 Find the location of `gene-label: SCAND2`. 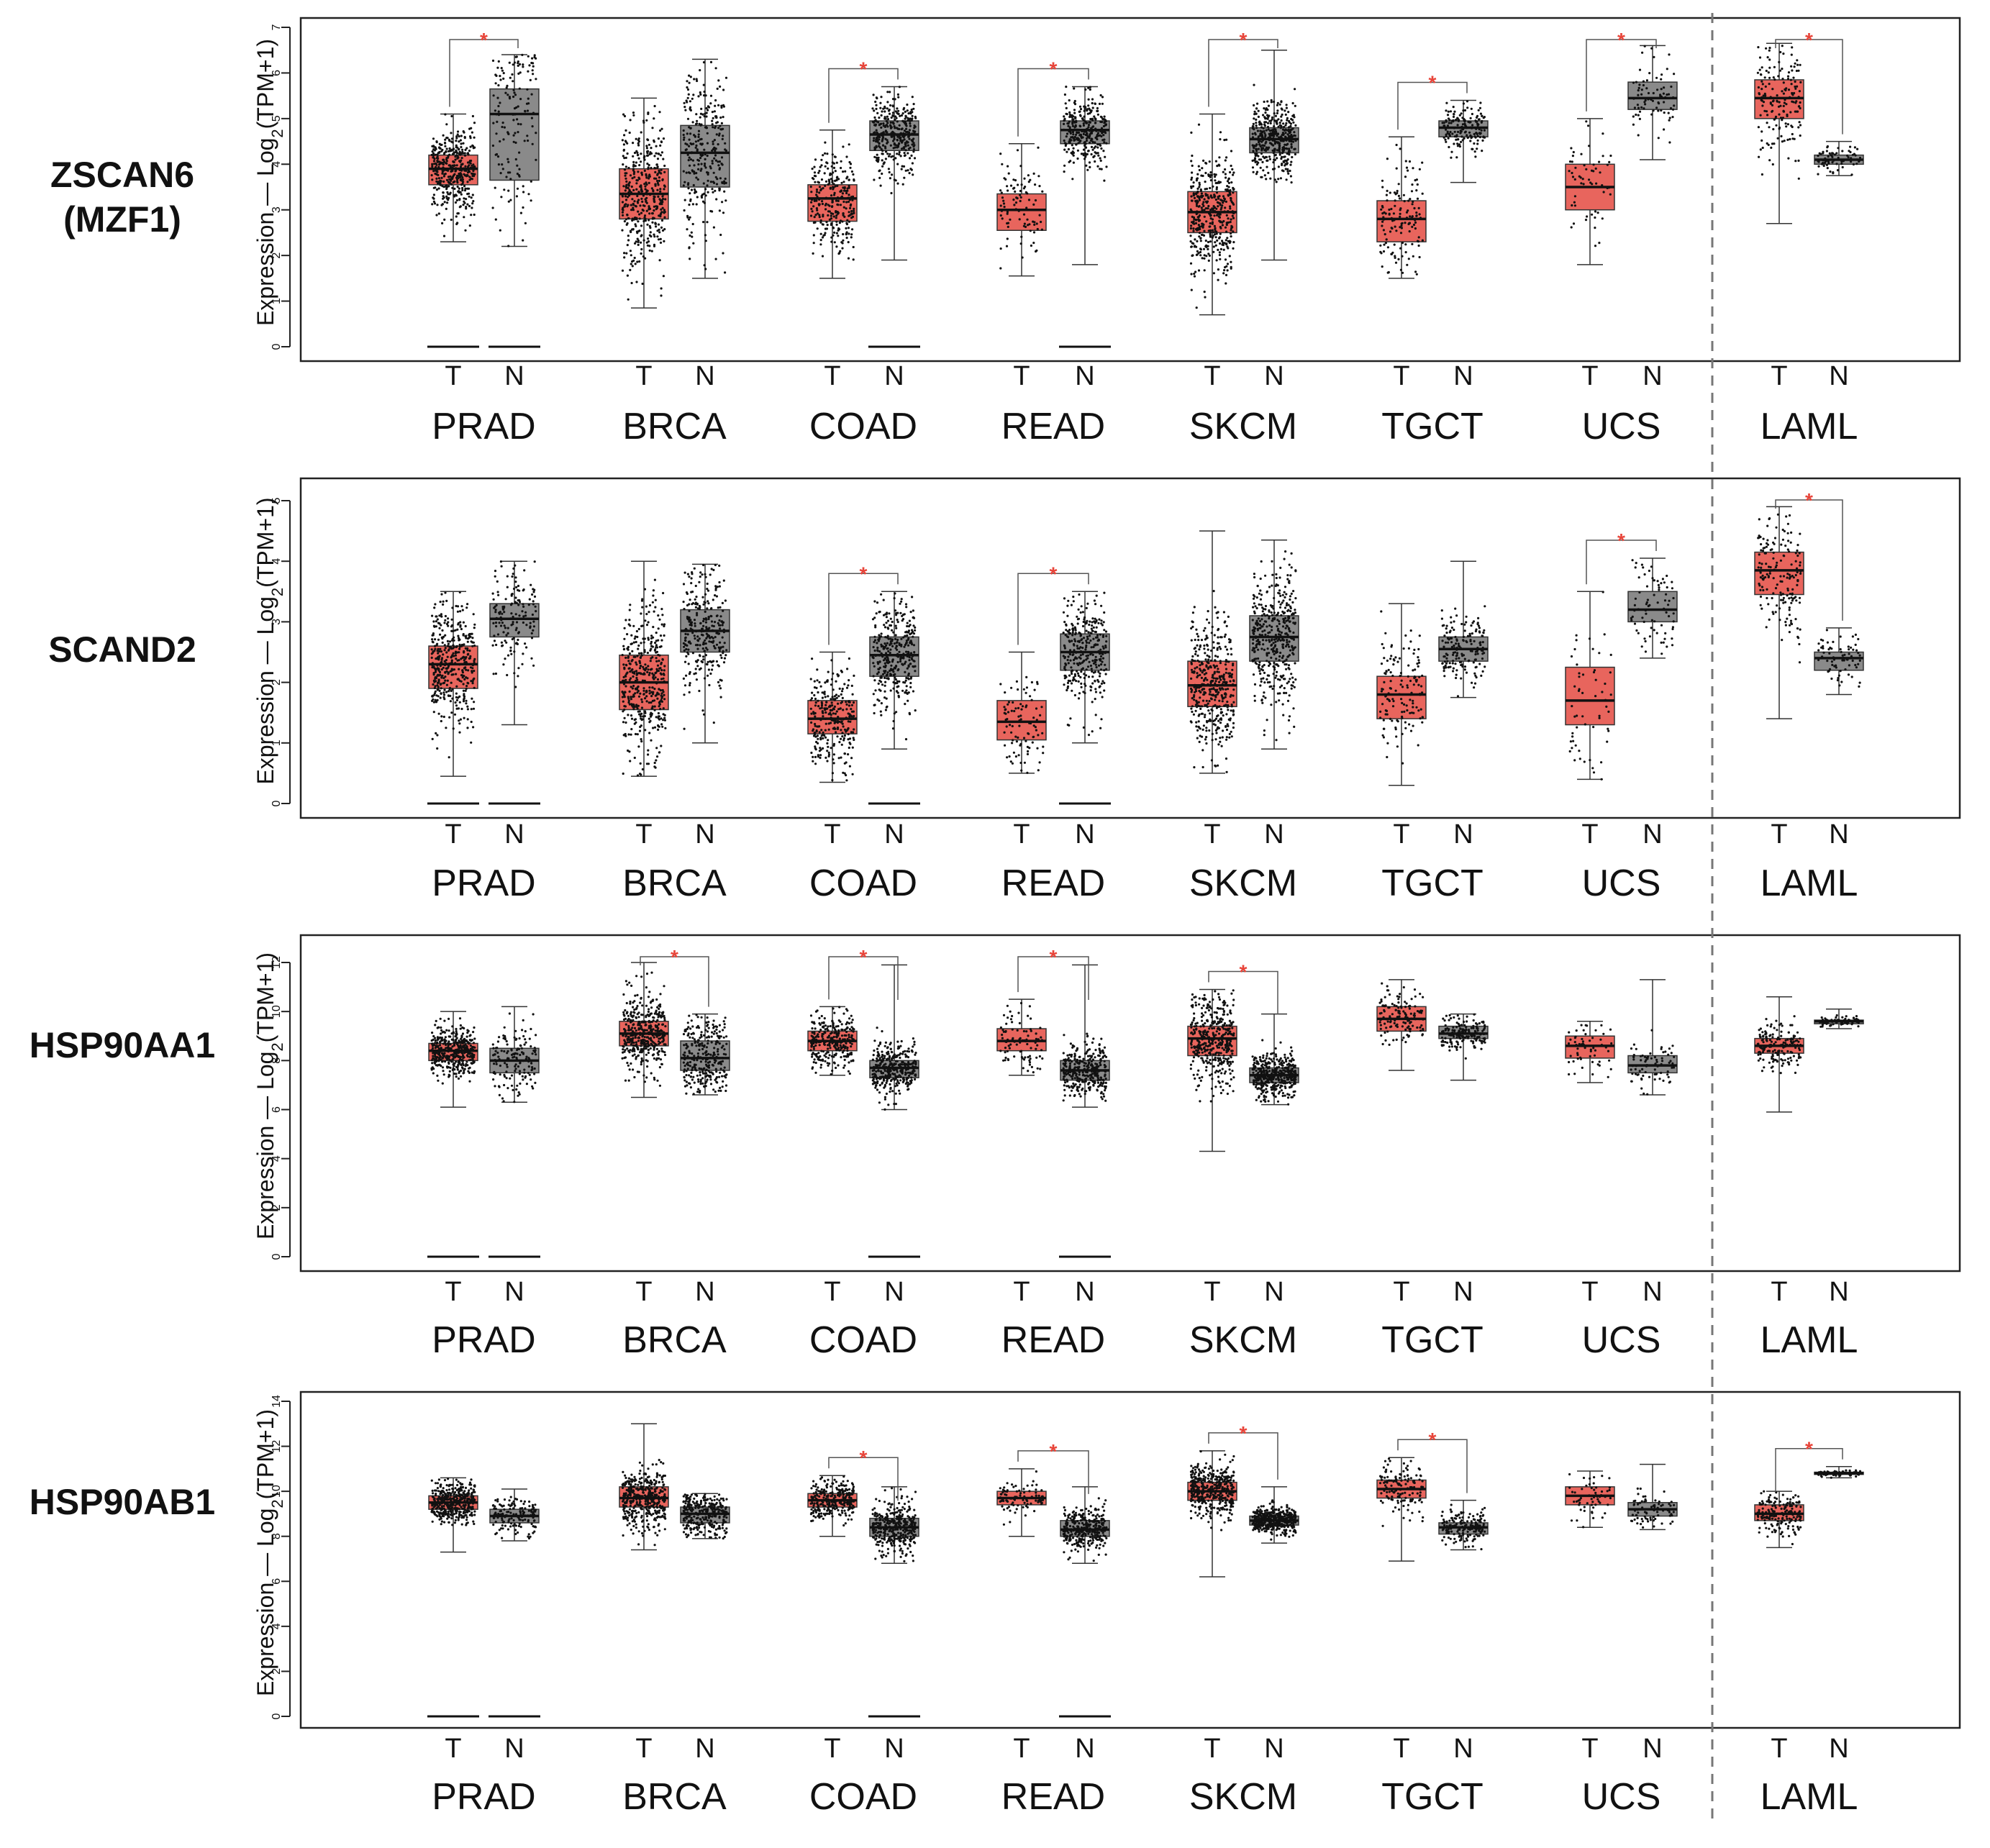

gene-label: SCAND2 is located at coordinates (122, 649).